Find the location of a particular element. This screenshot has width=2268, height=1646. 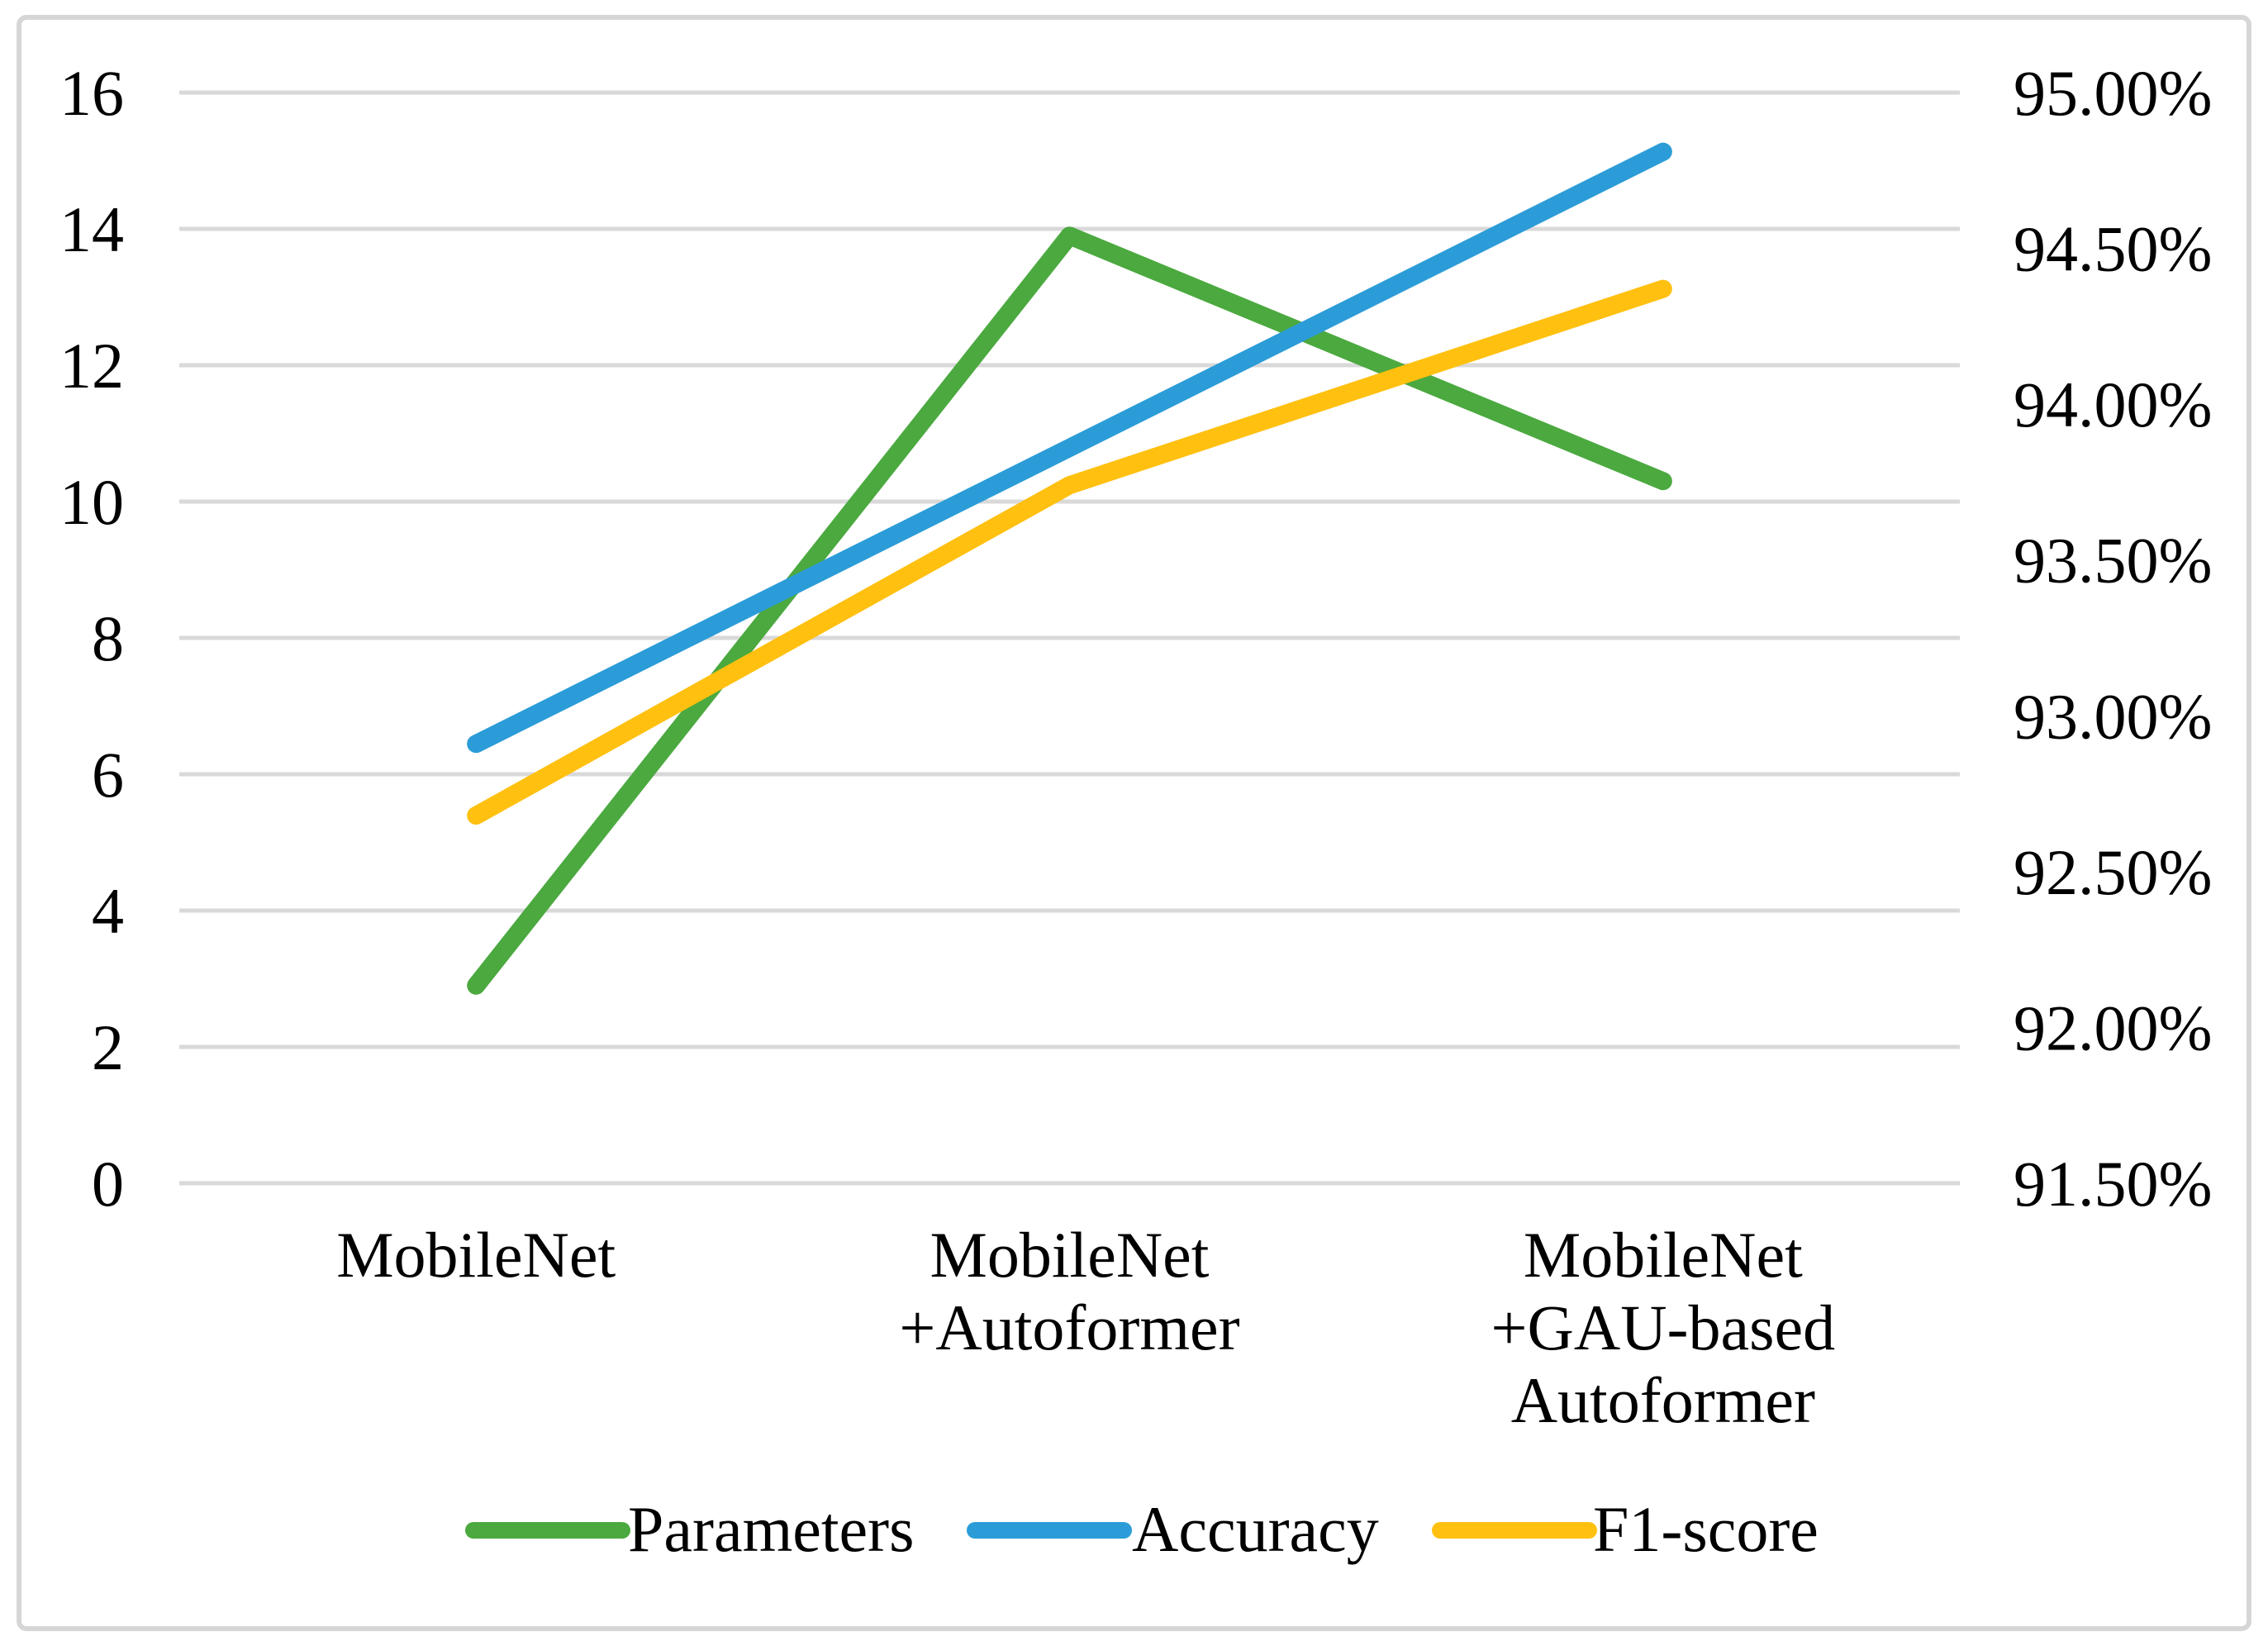

left-axis-tick-label: 4 is located at coordinates (108, 911).